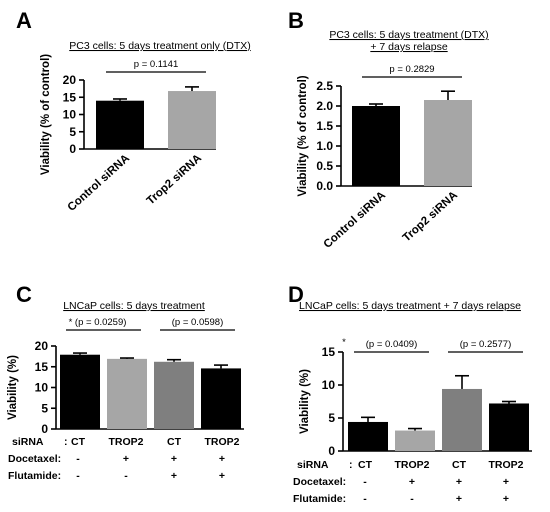  Describe the element at coordinates (392, 344) in the screenshot. I see `p-value-label: (p = 0.0409)` at that location.